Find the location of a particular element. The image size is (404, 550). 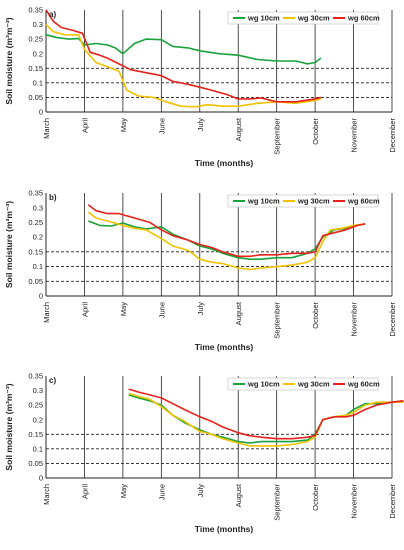

panel-label: c) is located at coordinates (52, 380).